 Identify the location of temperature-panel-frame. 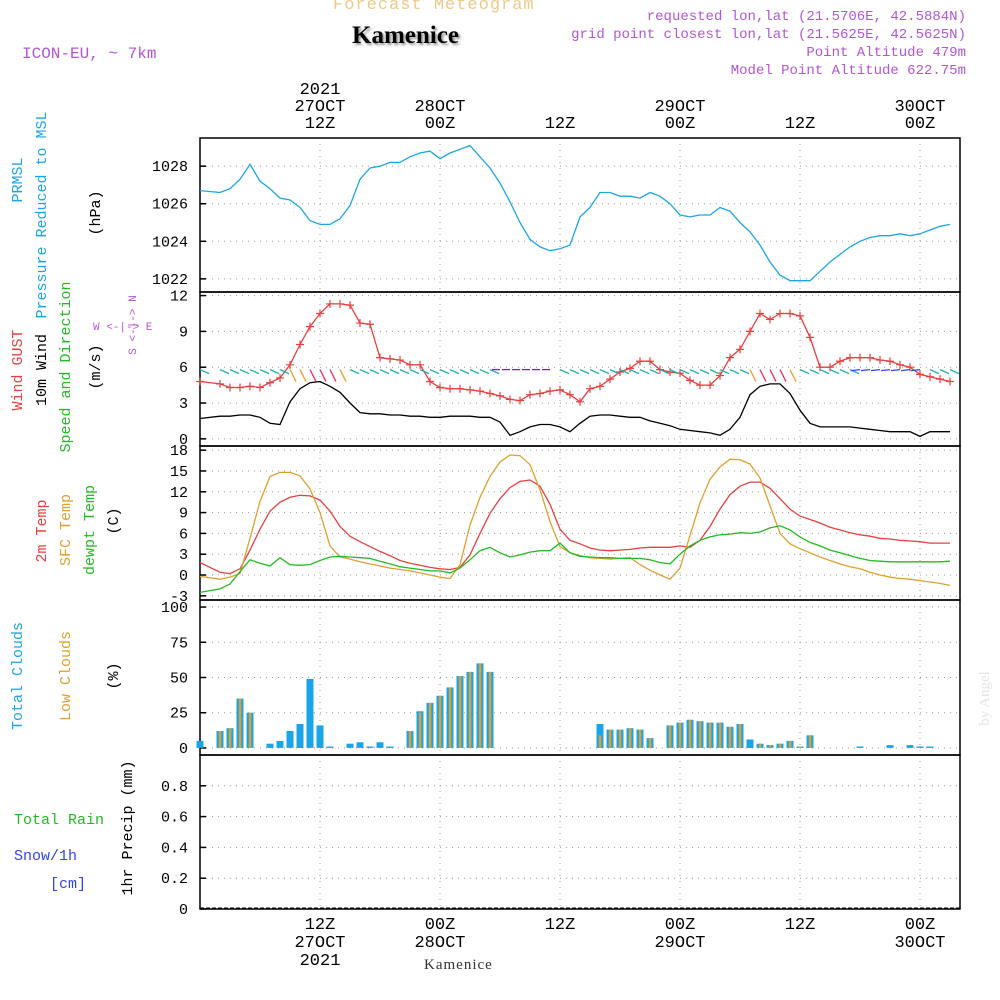
(580, 523).